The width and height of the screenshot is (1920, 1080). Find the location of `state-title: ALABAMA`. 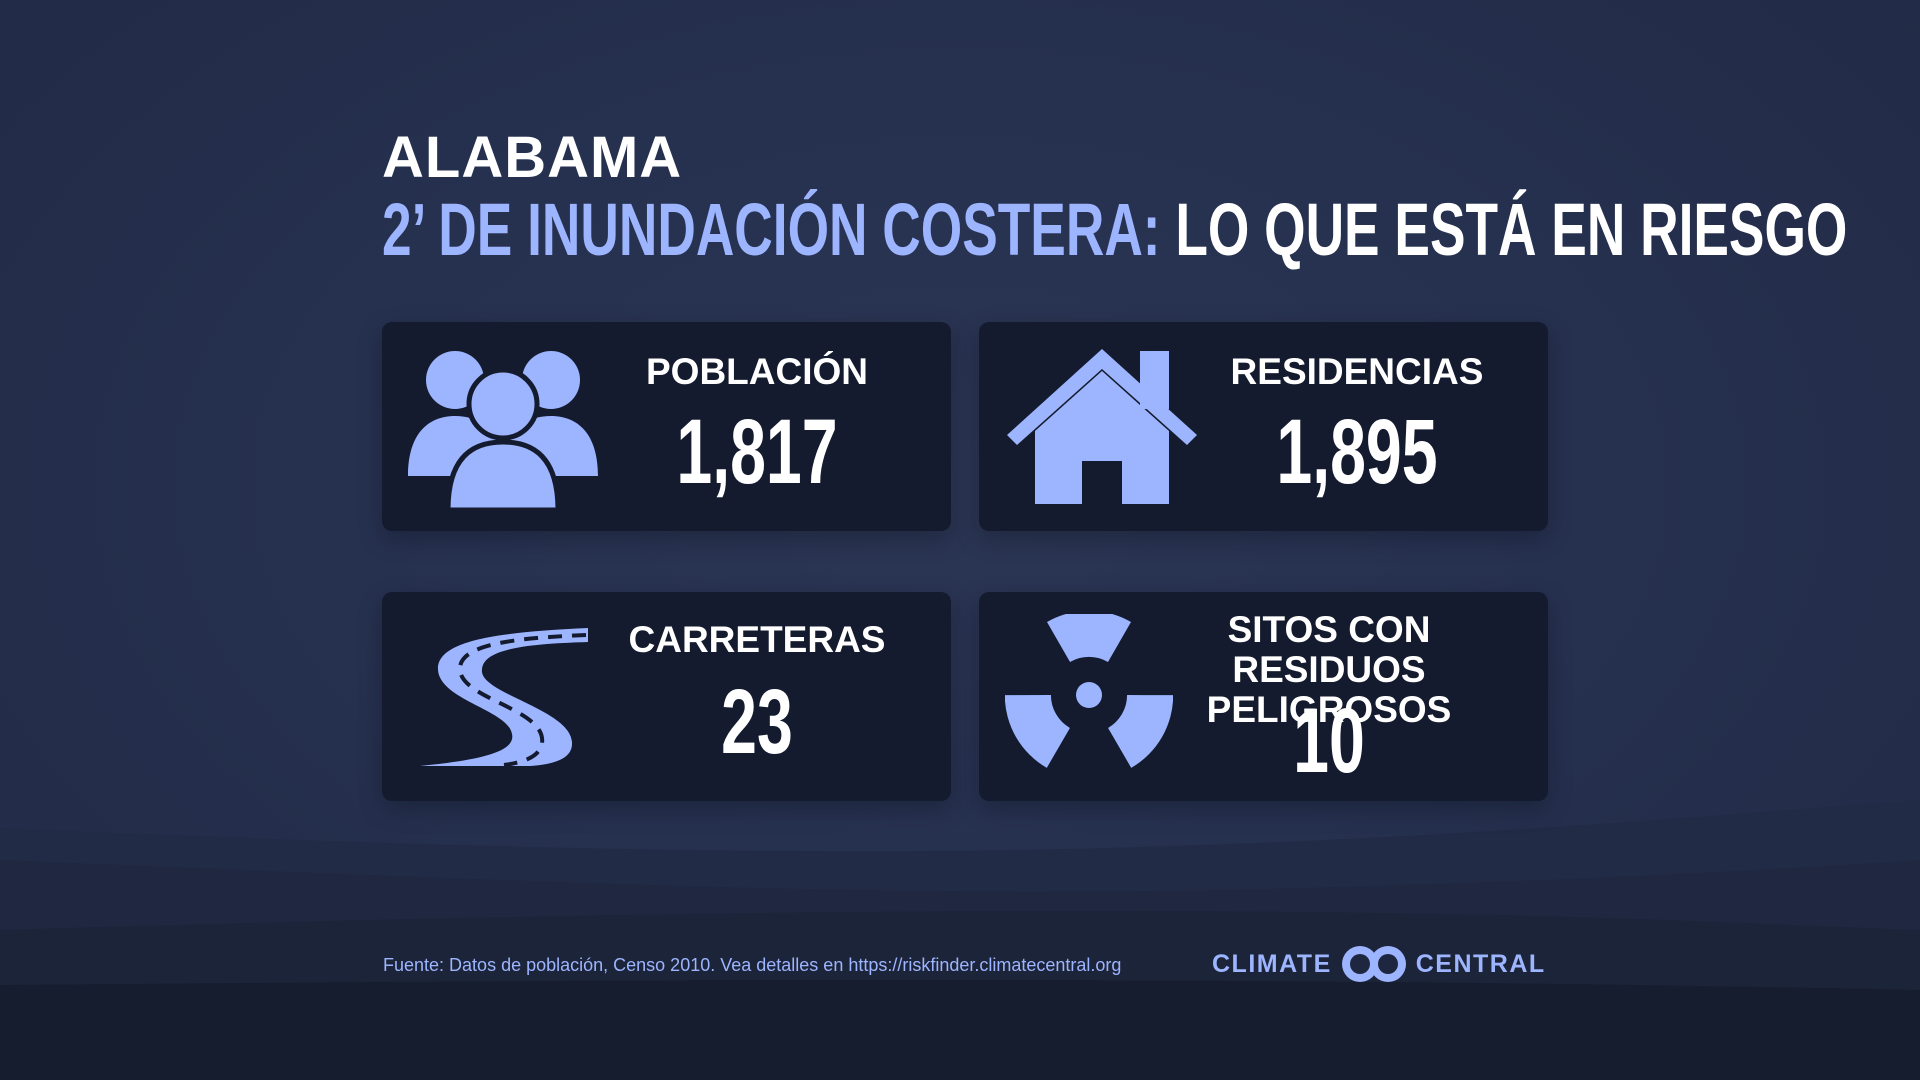

state-title: ALABAMA is located at coordinates (532, 157).